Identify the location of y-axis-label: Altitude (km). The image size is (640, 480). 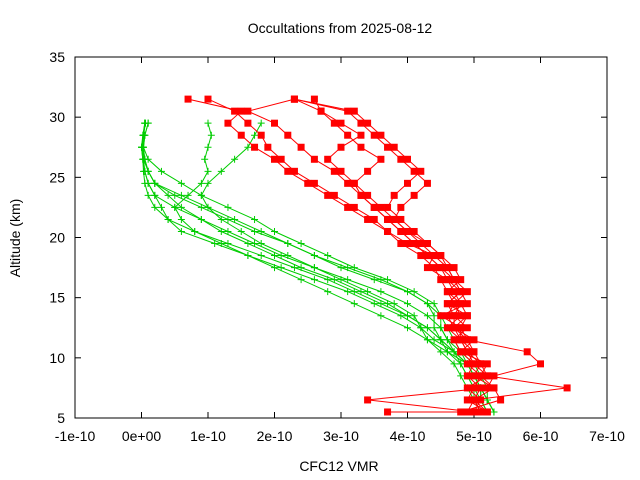
(15, 238).